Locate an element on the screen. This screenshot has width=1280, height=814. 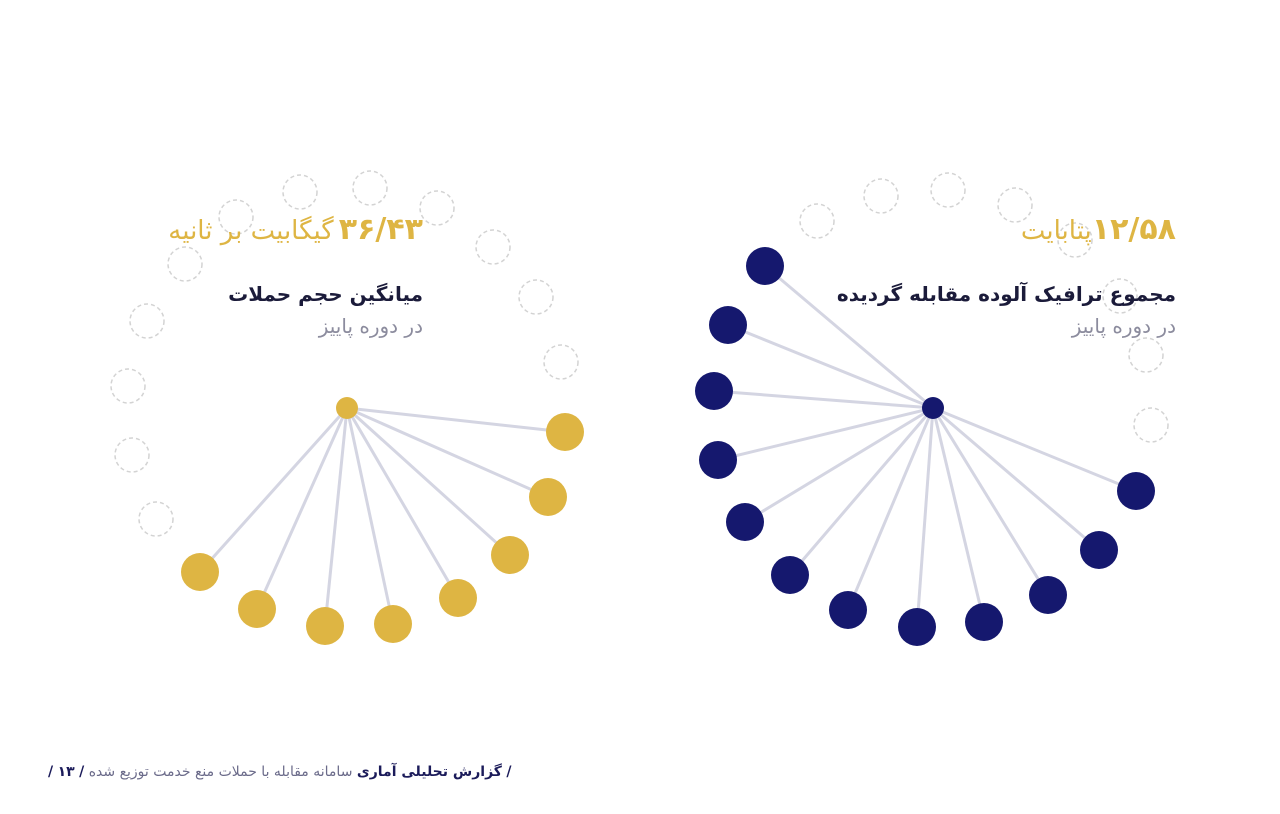
right-stat-unit: پتابایت is located at coordinates (1056, 231).